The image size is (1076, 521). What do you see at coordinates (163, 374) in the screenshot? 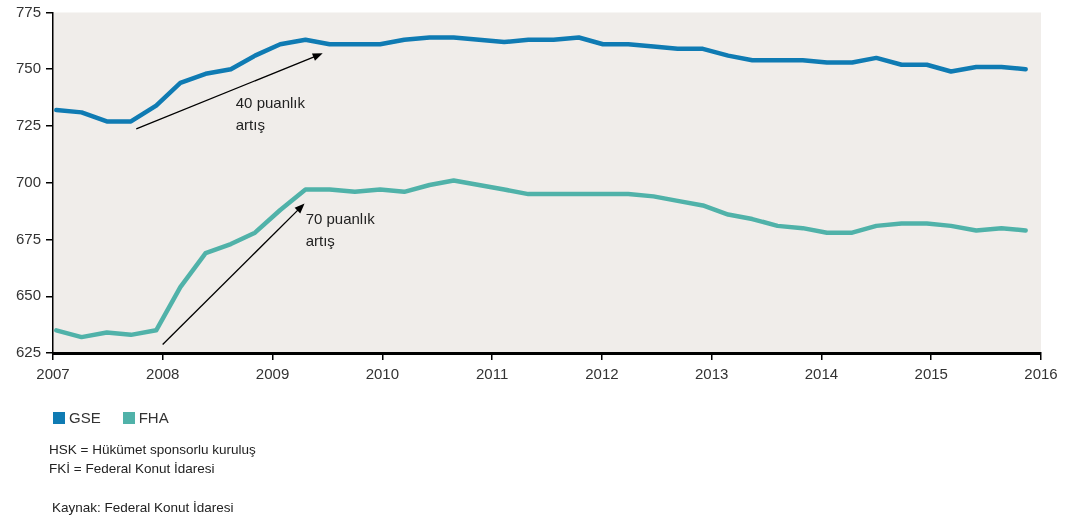
I see `x-tick-label: 2008` at bounding box center [163, 374].